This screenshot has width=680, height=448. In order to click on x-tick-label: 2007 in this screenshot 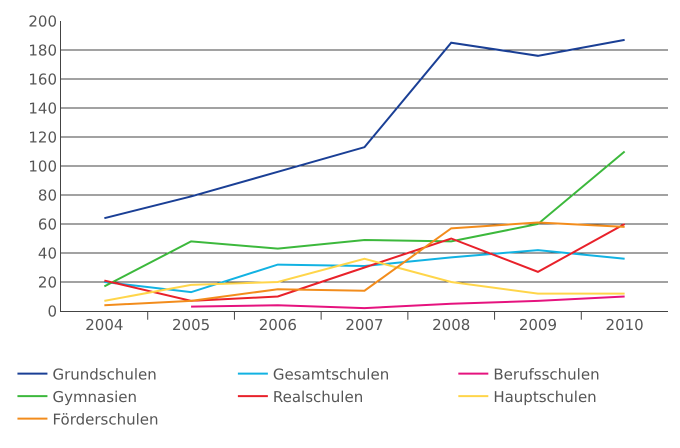, I will do `click(364, 325)`.